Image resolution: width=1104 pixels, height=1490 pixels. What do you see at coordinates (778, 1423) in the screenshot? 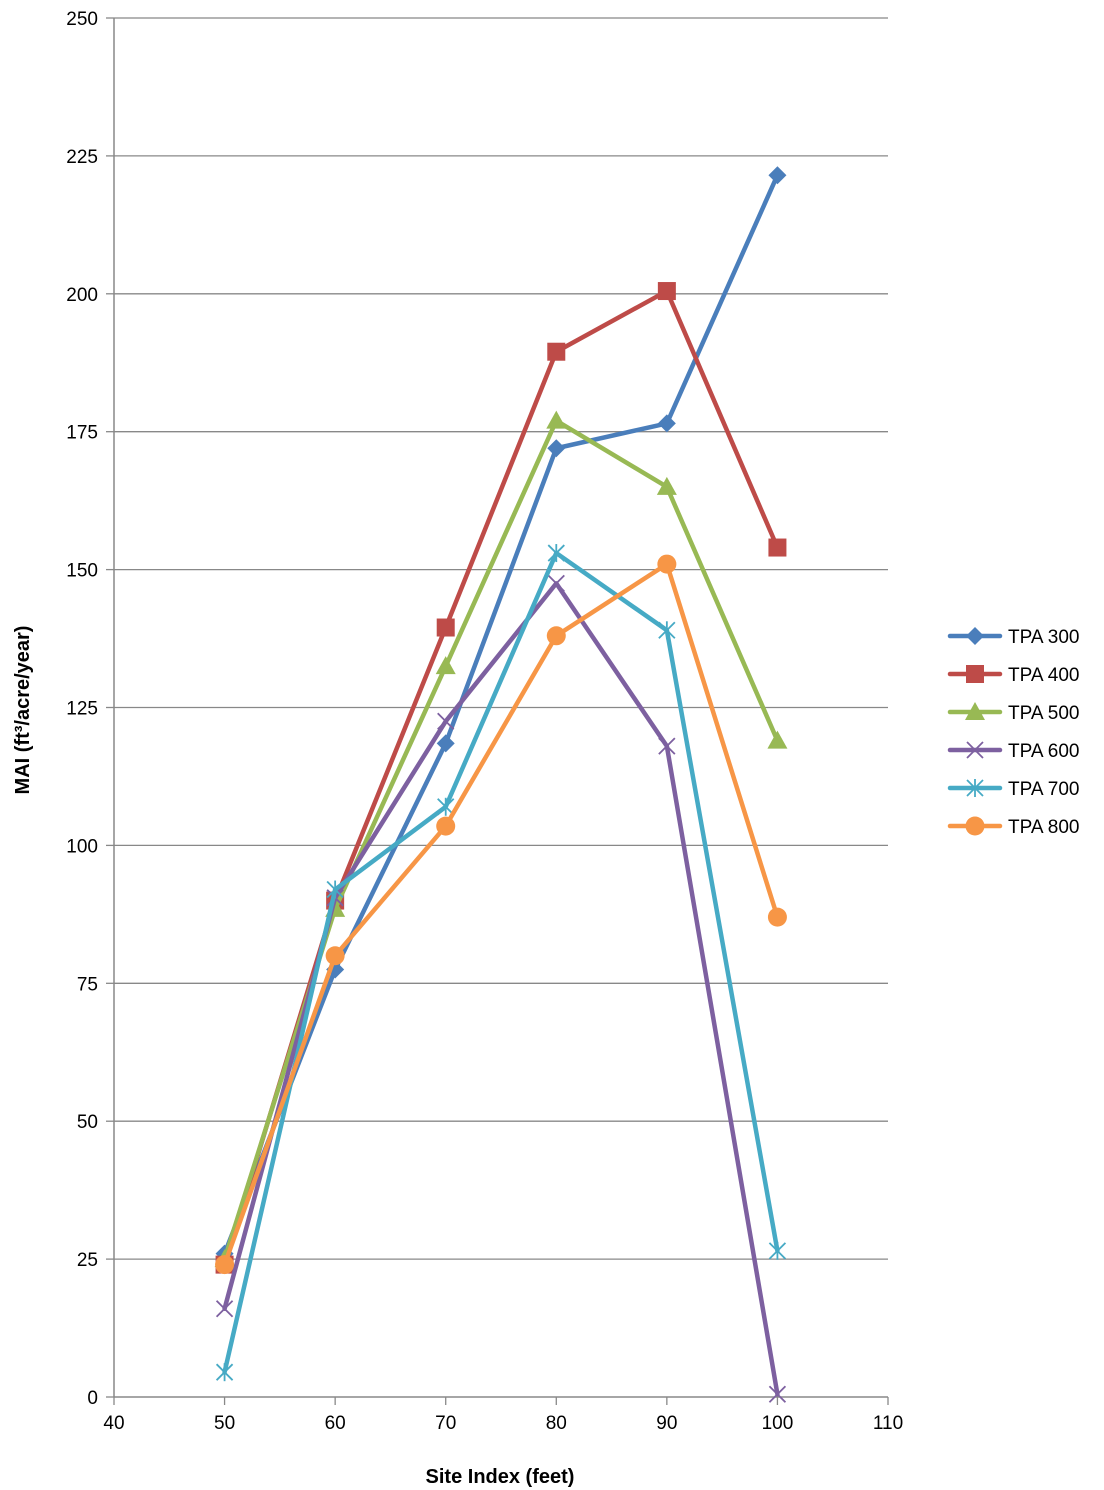
I see `x-tick-label: 100` at bounding box center [778, 1423].